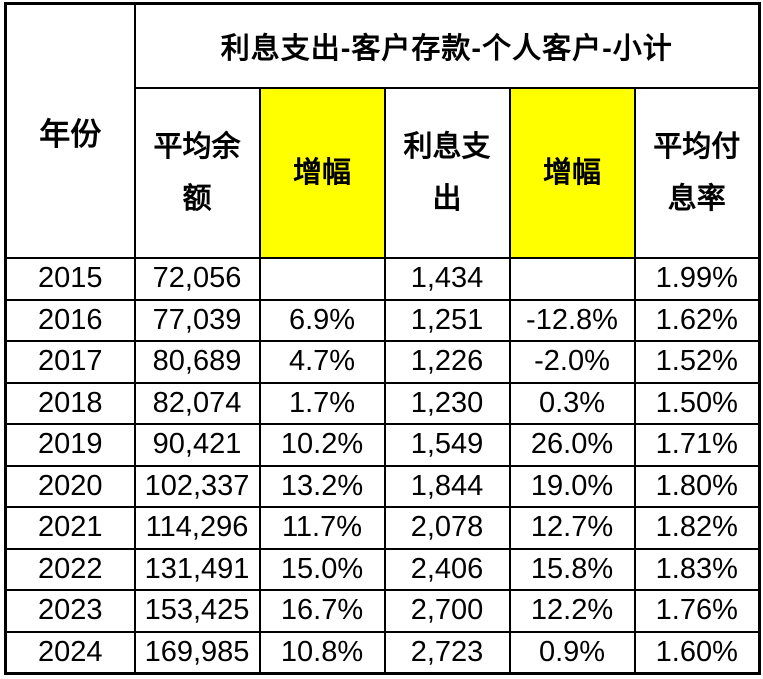 The width and height of the screenshot is (763, 679). What do you see at coordinates (447, 445) in the screenshot?
I see `value-cell: 1,549` at bounding box center [447, 445].